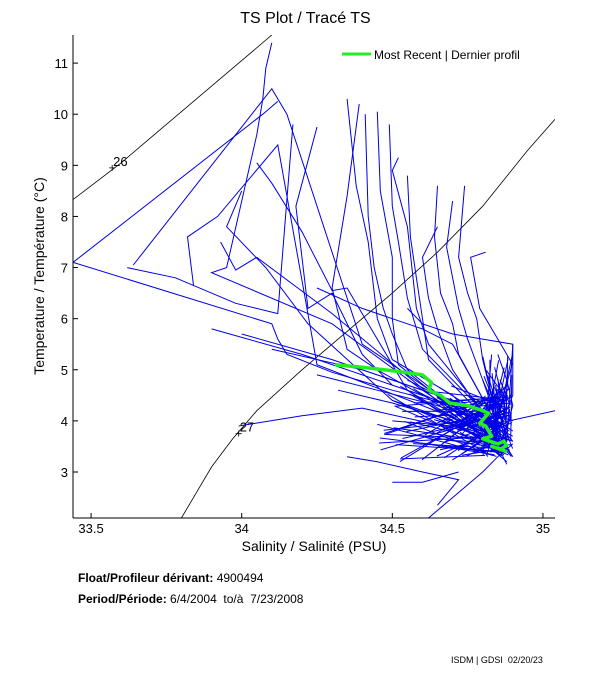 The height and width of the screenshot is (675, 611). What do you see at coordinates (61, 114) in the screenshot?
I see `y-tick-label: 10` at bounding box center [61, 114].